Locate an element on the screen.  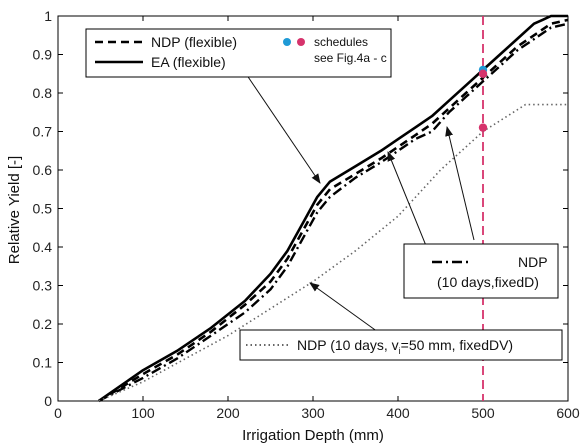
legend-label-fixed-d-line2: (10 days,fixedD) is located at coordinates (488, 282).